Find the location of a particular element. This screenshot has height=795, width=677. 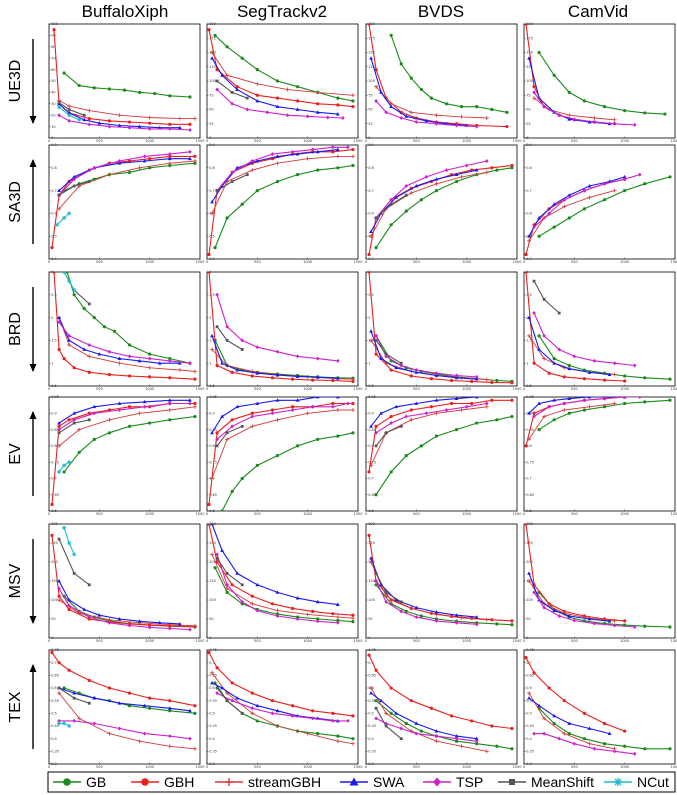

y-tick-label: 0.7 is located at coordinates (371, 479).